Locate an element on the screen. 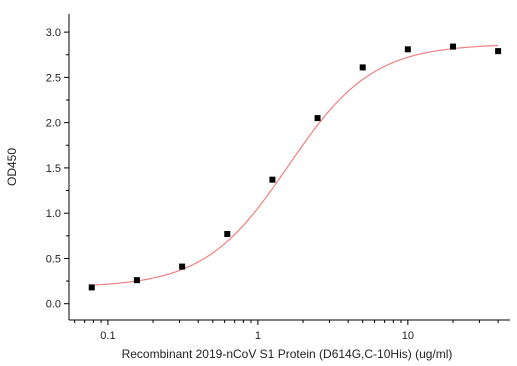 The height and width of the screenshot is (366, 517). y-tick-label: 0.5 is located at coordinates (53, 259).